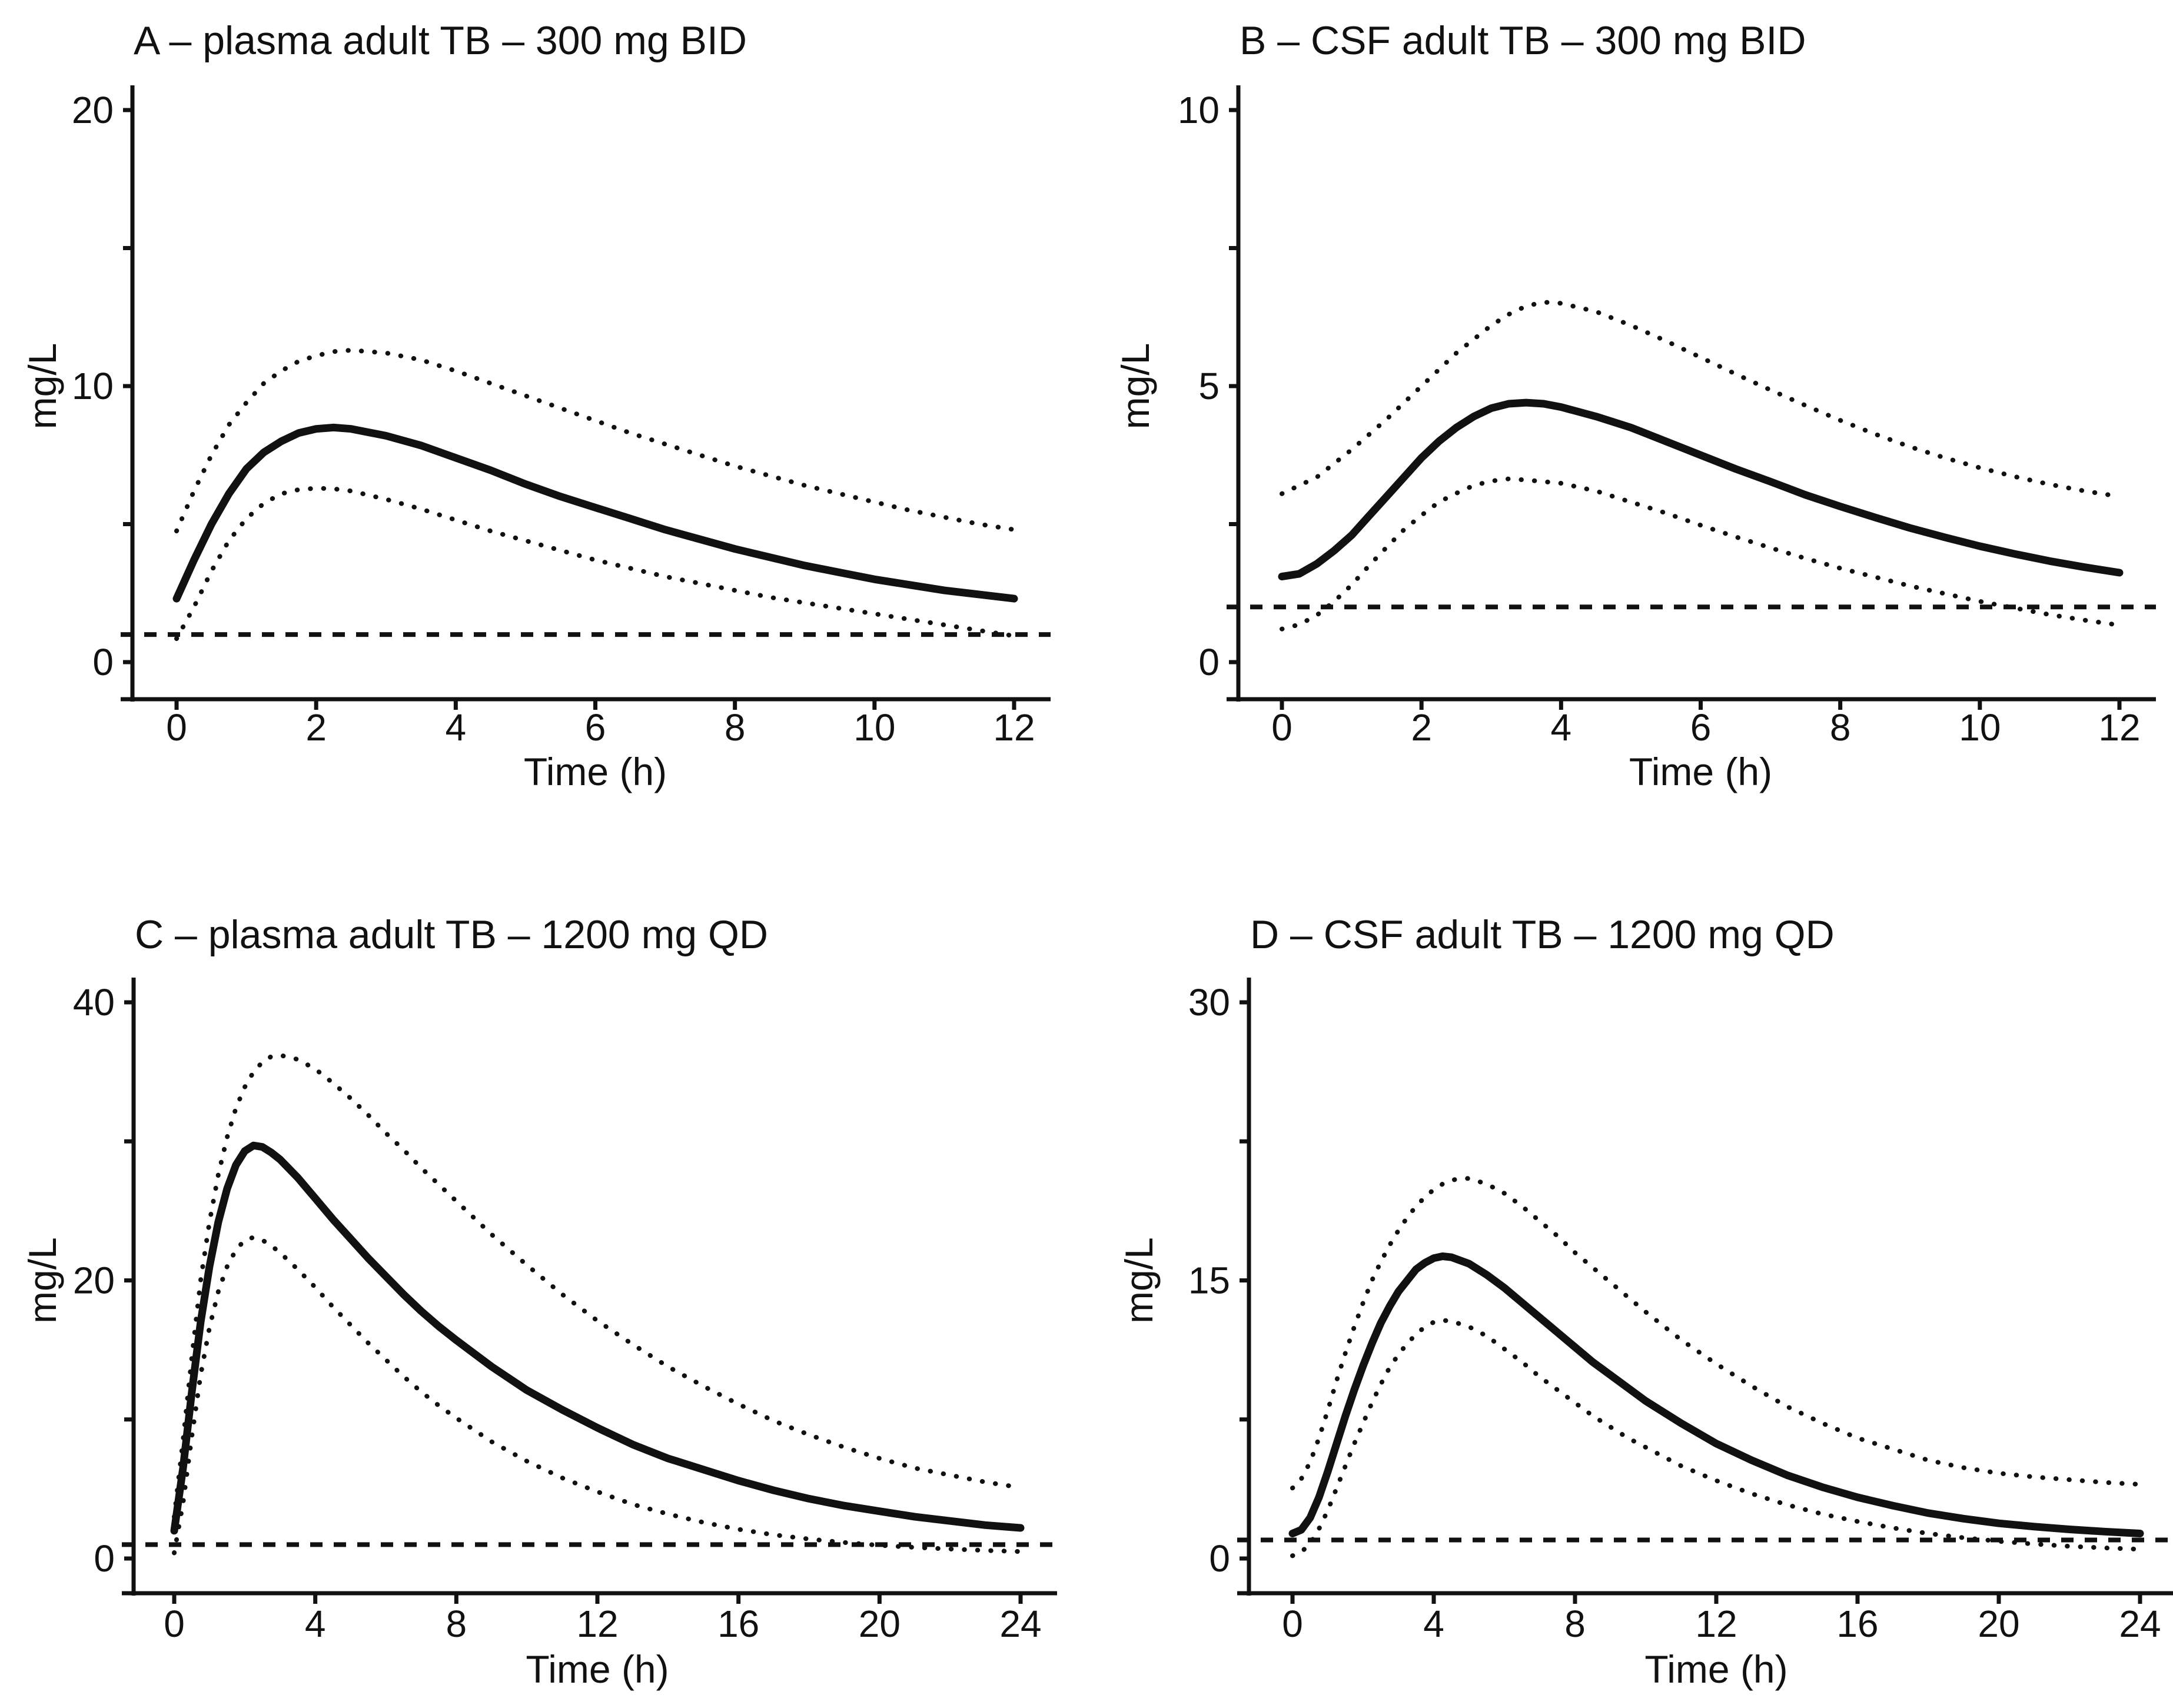 The image size is (2173, 1708). What do you see at coordinates (441, 40) in the screenshot?
I see `panel-title: A – plasma adult TB – 300 mg BID` at bounding box center [441, 40].